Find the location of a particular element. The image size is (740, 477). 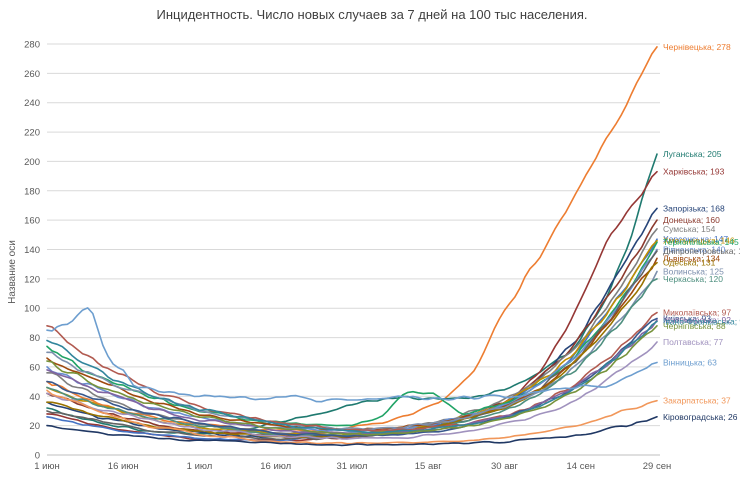

series-end-label: Житомирська; 92 is located at coordinates (697, 320).